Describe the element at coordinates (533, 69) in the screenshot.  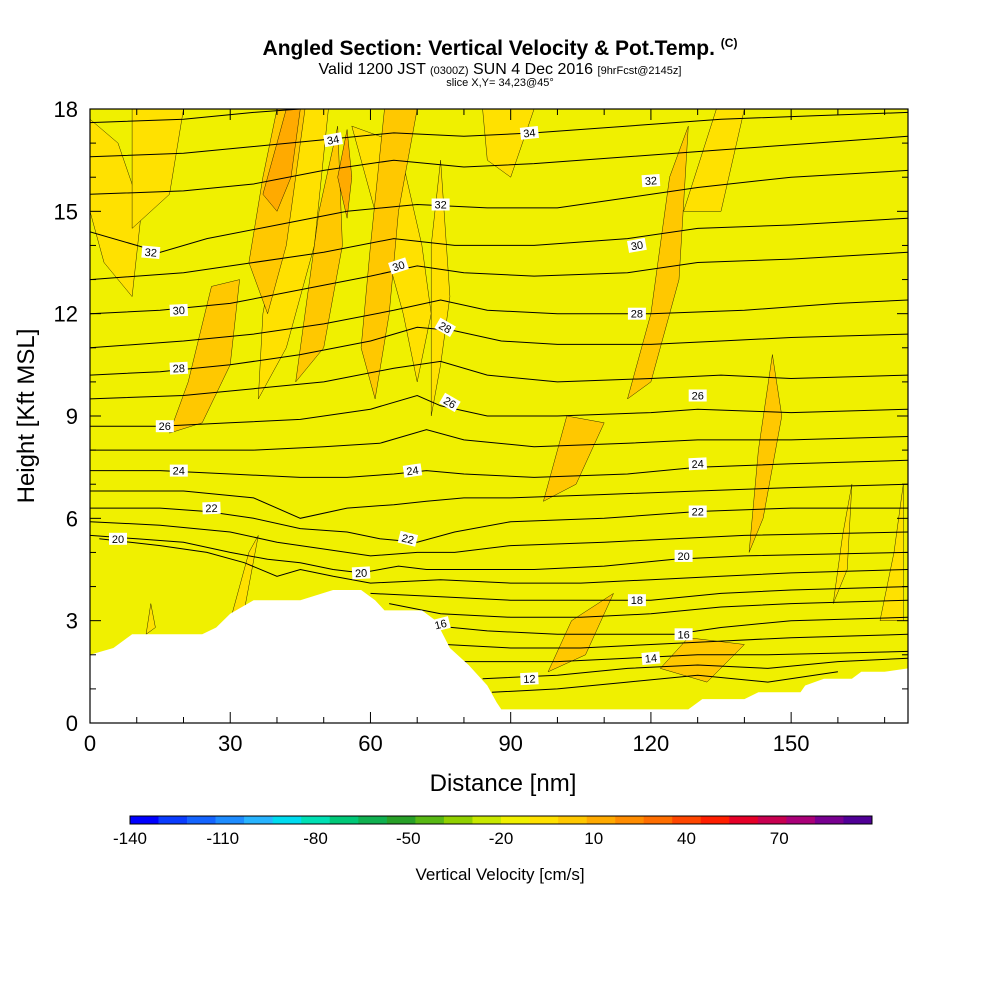
I see `valid-date: SUN 4 Dec 2016` at that location.